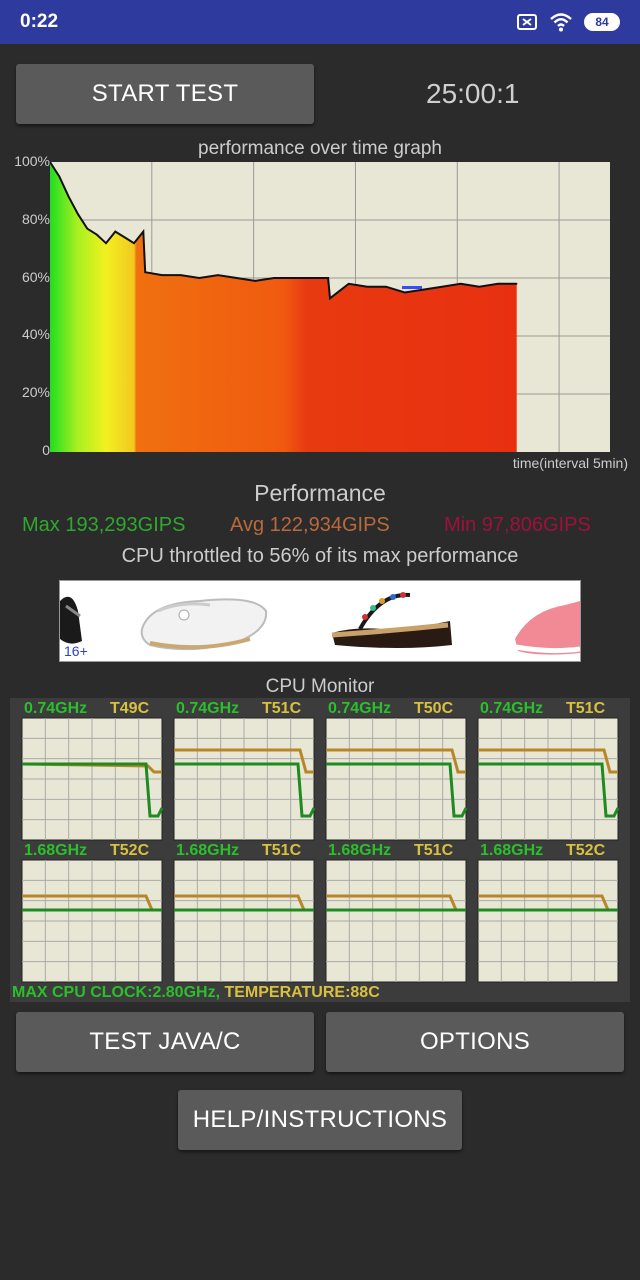  Describe the element at coordinates (320, 148) in the screenshot. I see `graph-title: performance over time graph` at that location.